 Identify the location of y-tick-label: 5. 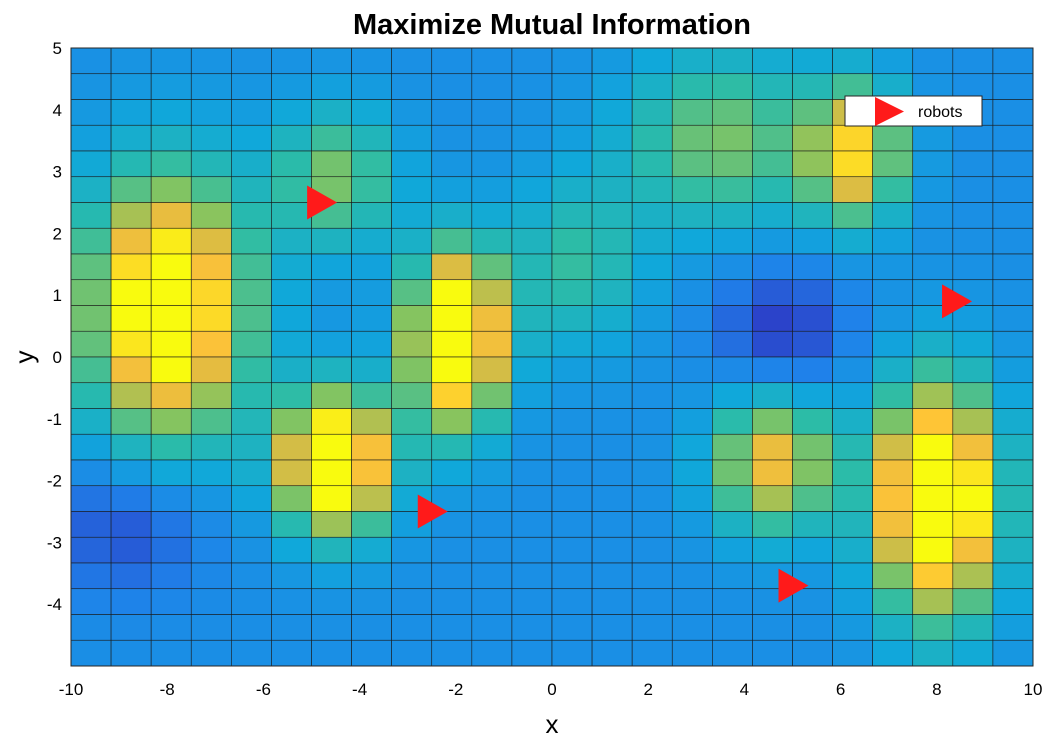
(57, 48).